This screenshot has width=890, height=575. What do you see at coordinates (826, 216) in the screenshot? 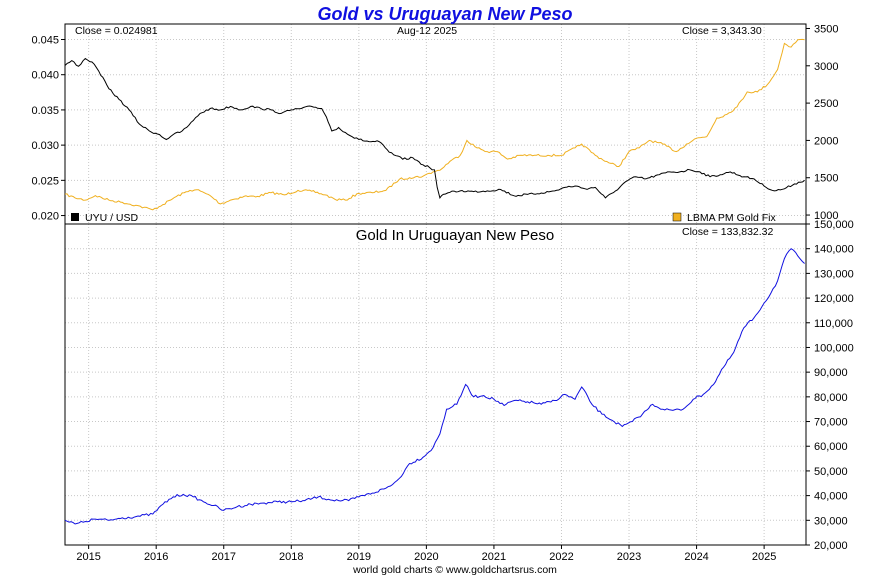
I see `y-right-tick-label: 1000` at bounding box center [826, 216].